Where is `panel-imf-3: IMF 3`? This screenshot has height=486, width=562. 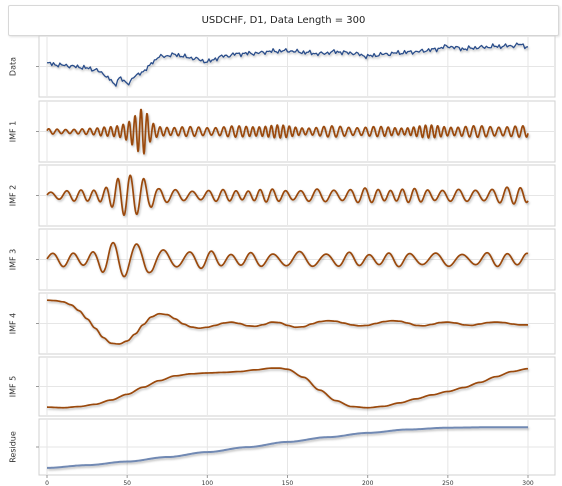 panel-imf-3: IMF 3 is located at coordinates (282, 259).